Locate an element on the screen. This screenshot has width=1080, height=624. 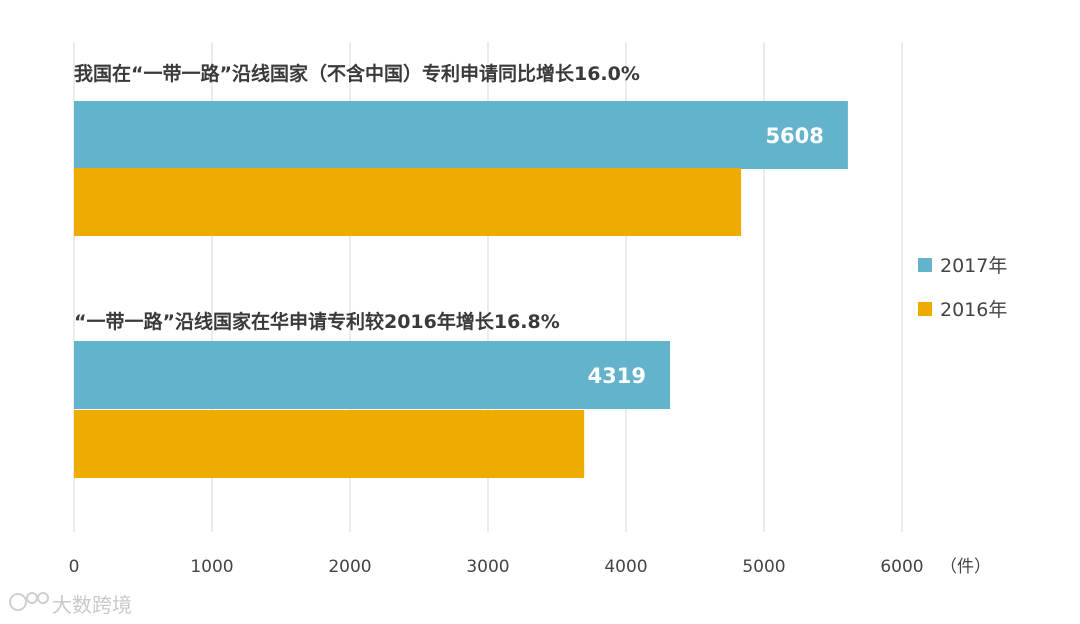
data-label: 5608 is located at coordinates (794, 136).